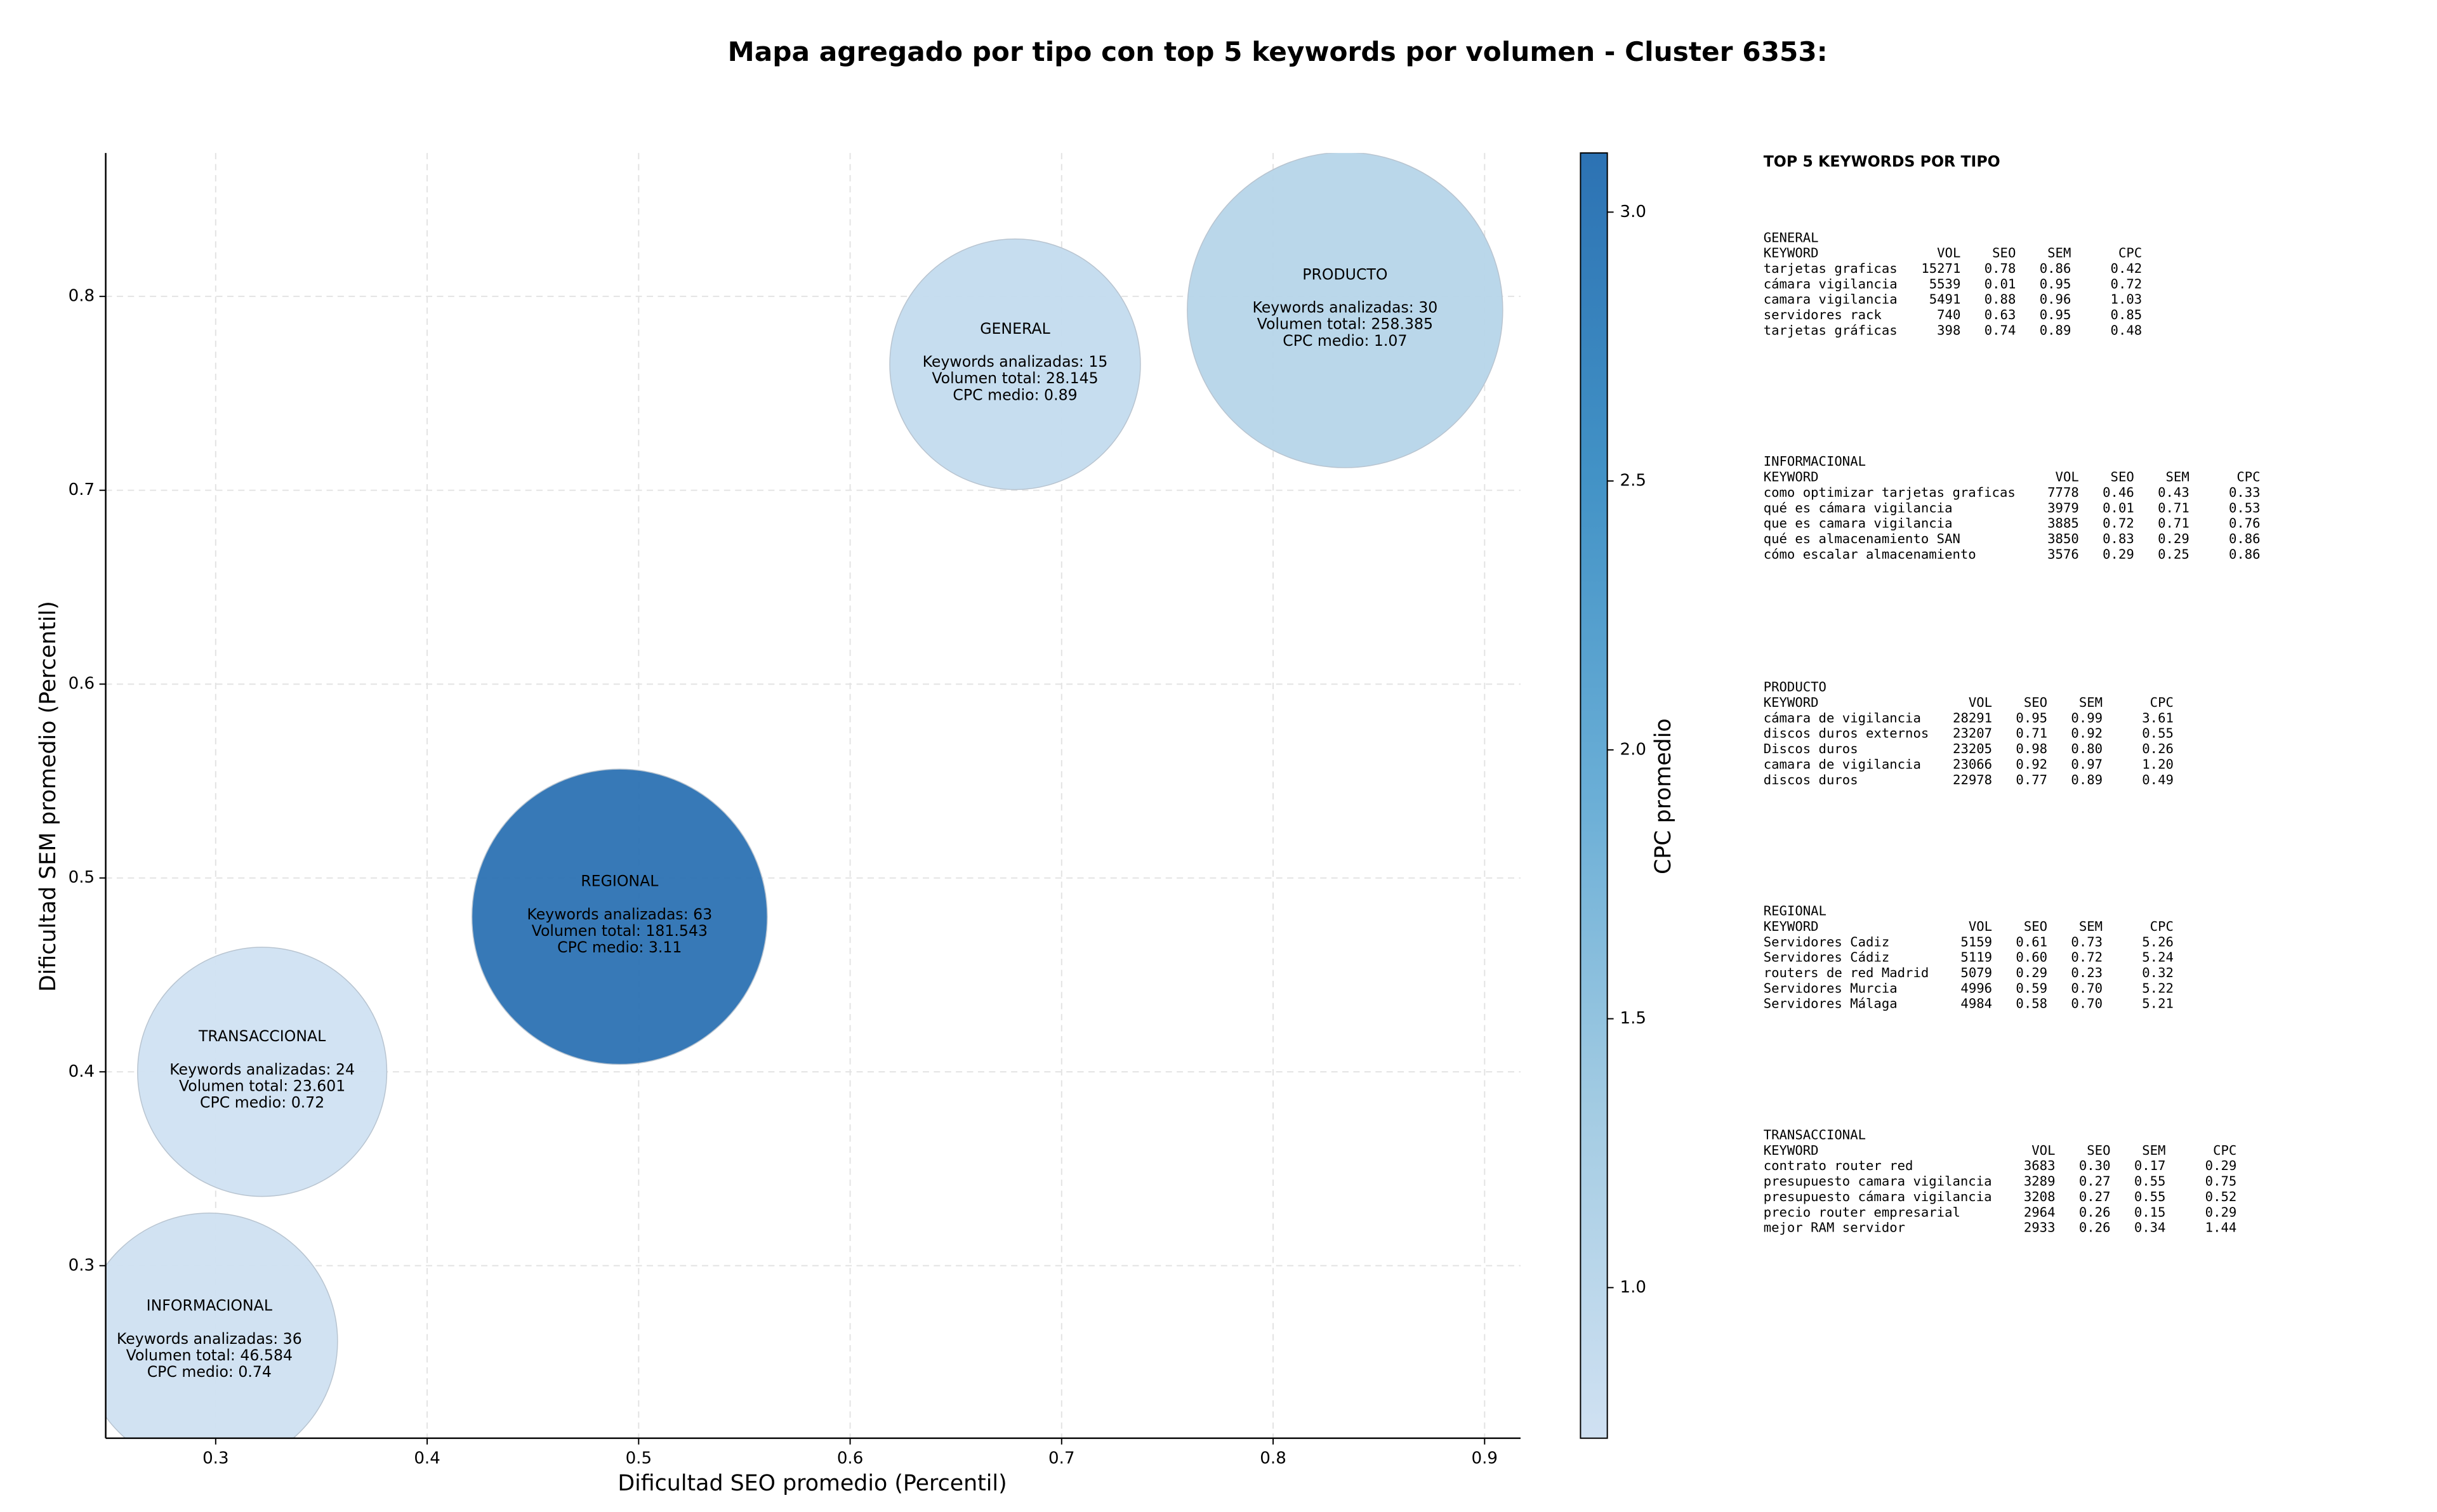  What do you see at coordinates (1834, 1228) in the screenshot?
I see `table-cell: mejor RAM servidor` at bounding box center [1834, 1228].